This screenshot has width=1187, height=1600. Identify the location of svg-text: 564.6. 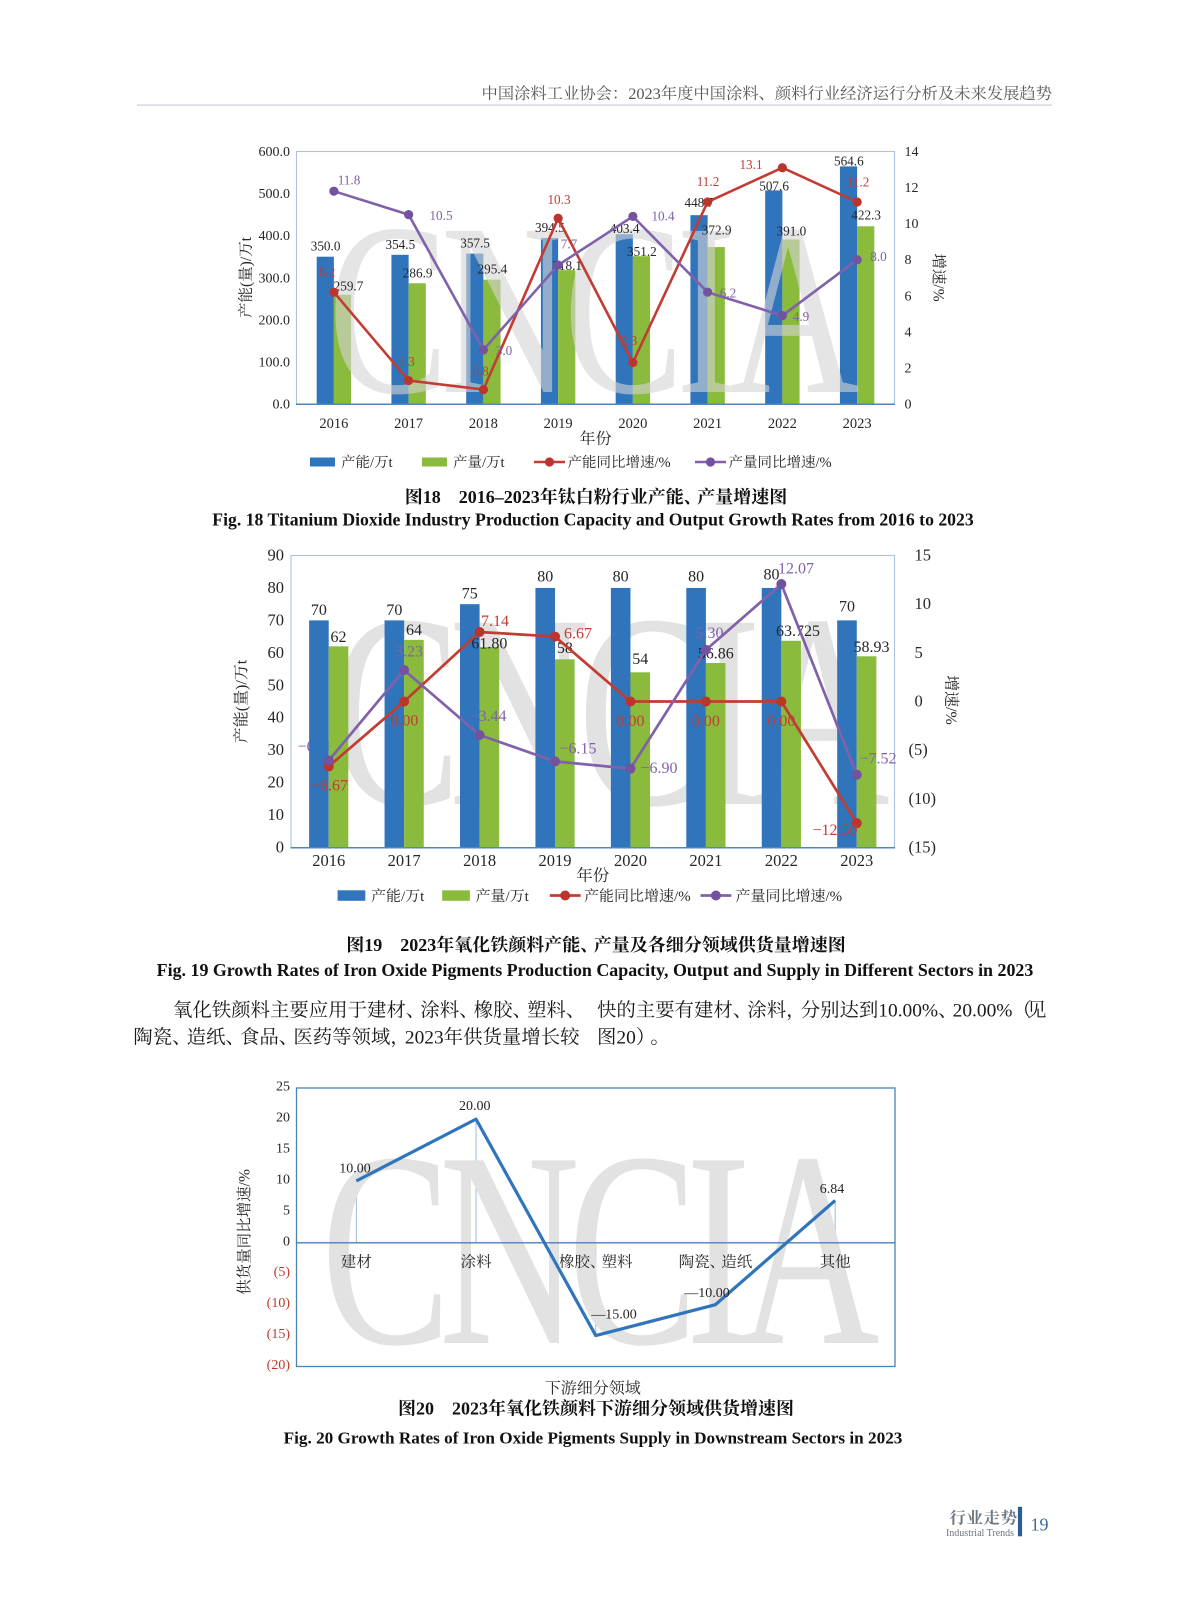
(849, 160).